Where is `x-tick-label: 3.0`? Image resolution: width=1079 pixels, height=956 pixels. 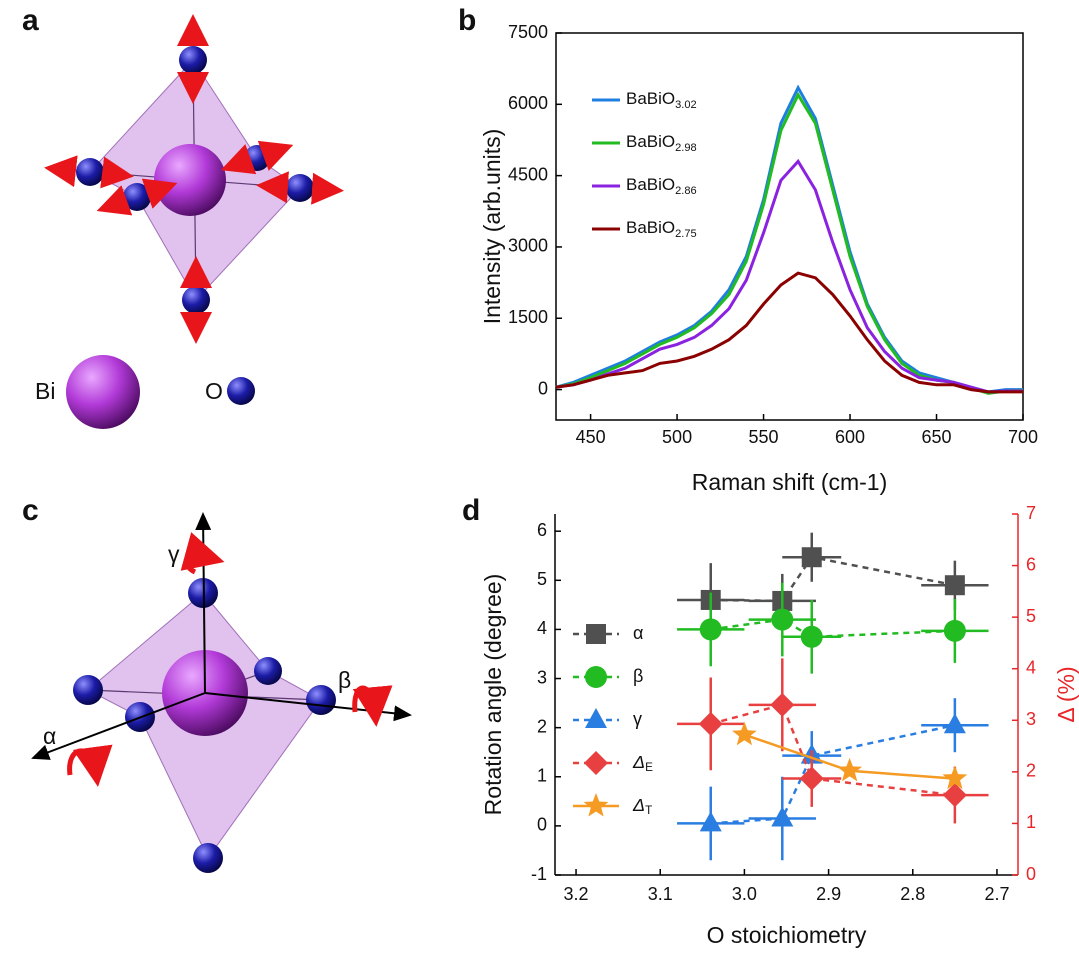 x-tick-label: 3.0 is located at coordinates (744, 894).